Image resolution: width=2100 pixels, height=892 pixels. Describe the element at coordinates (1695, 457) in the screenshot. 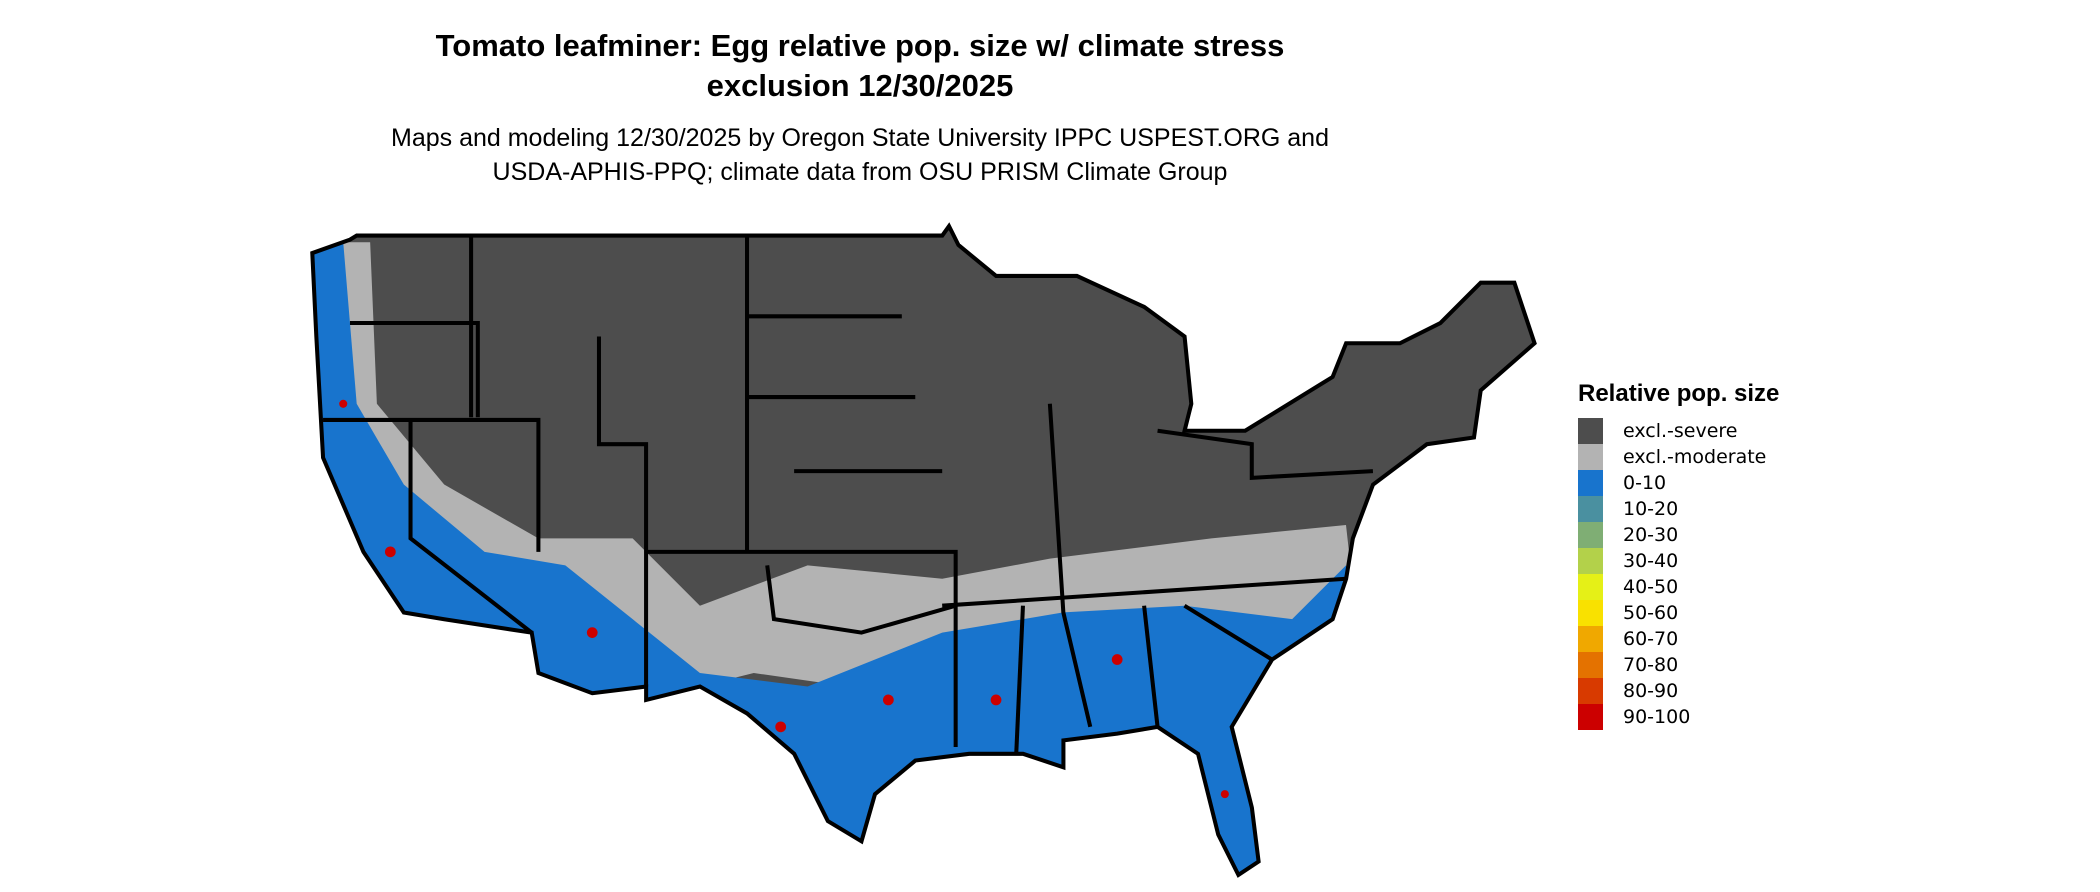

I see `legend-label: excl.-moderate` at that location.